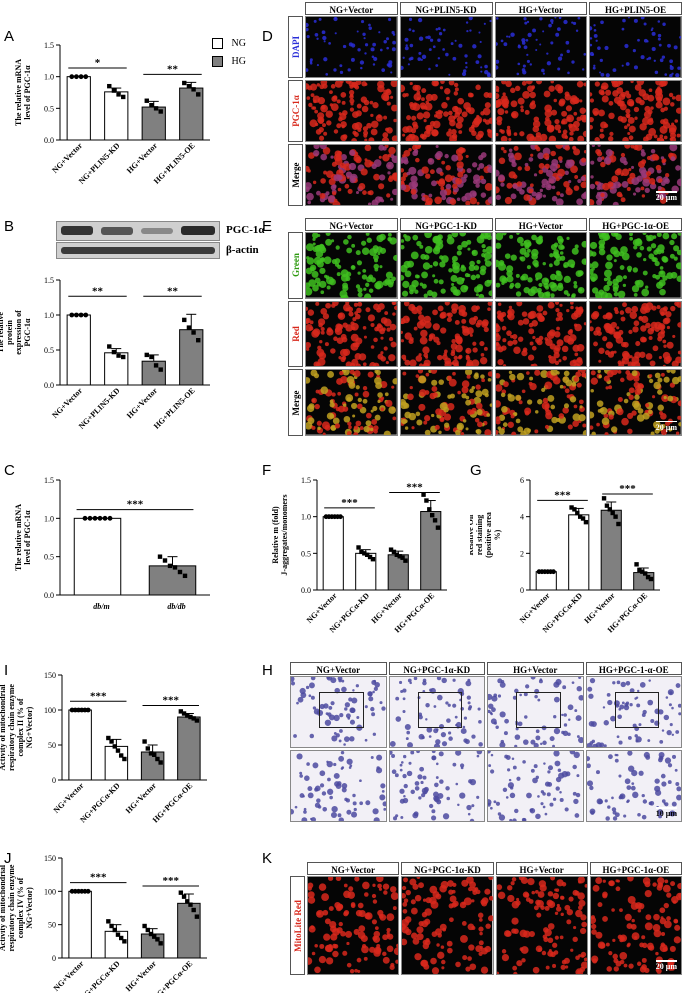 Image resolution: width=685 pixels, height=993 pixels. What do you see at coordinates (78, 108) in the screenshot?
I see `bar` at bounding box center [78, 108].